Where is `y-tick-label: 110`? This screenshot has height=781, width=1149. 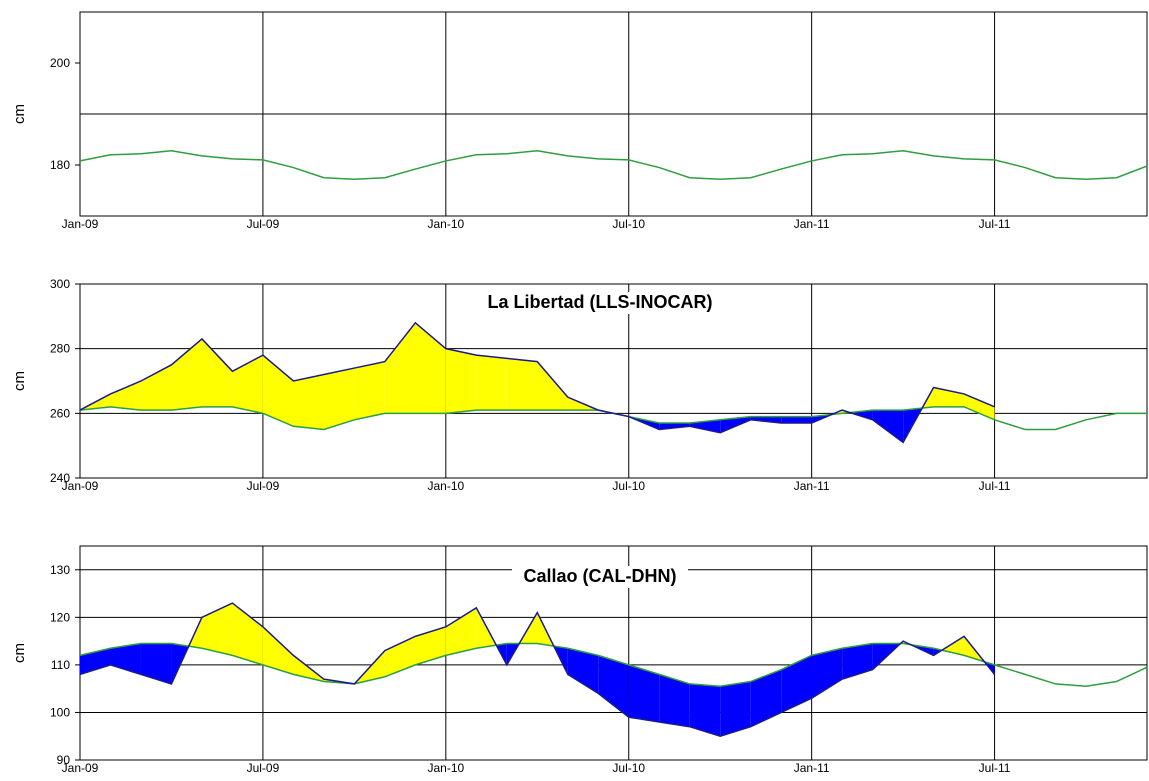
y-tick-label: 110 is located at coordinates (60, 665).